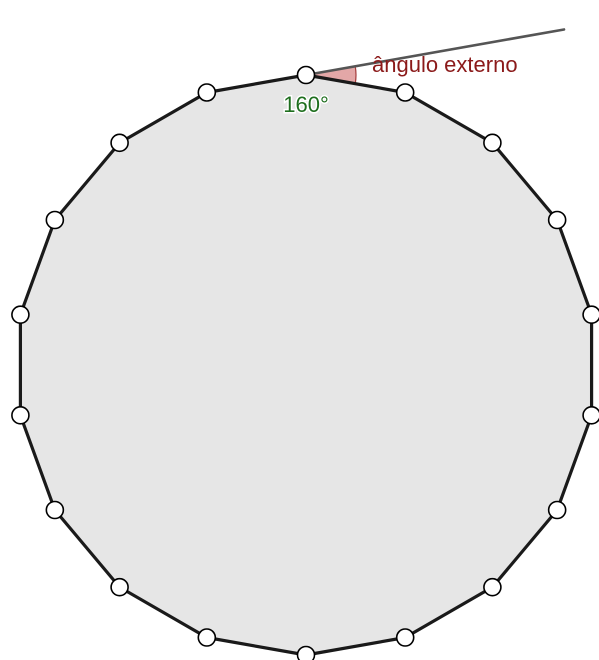  Describe the element at coordinates (445, 64) in the screenshot. I see `exterior-angle-label: ângulo externo` at that location.